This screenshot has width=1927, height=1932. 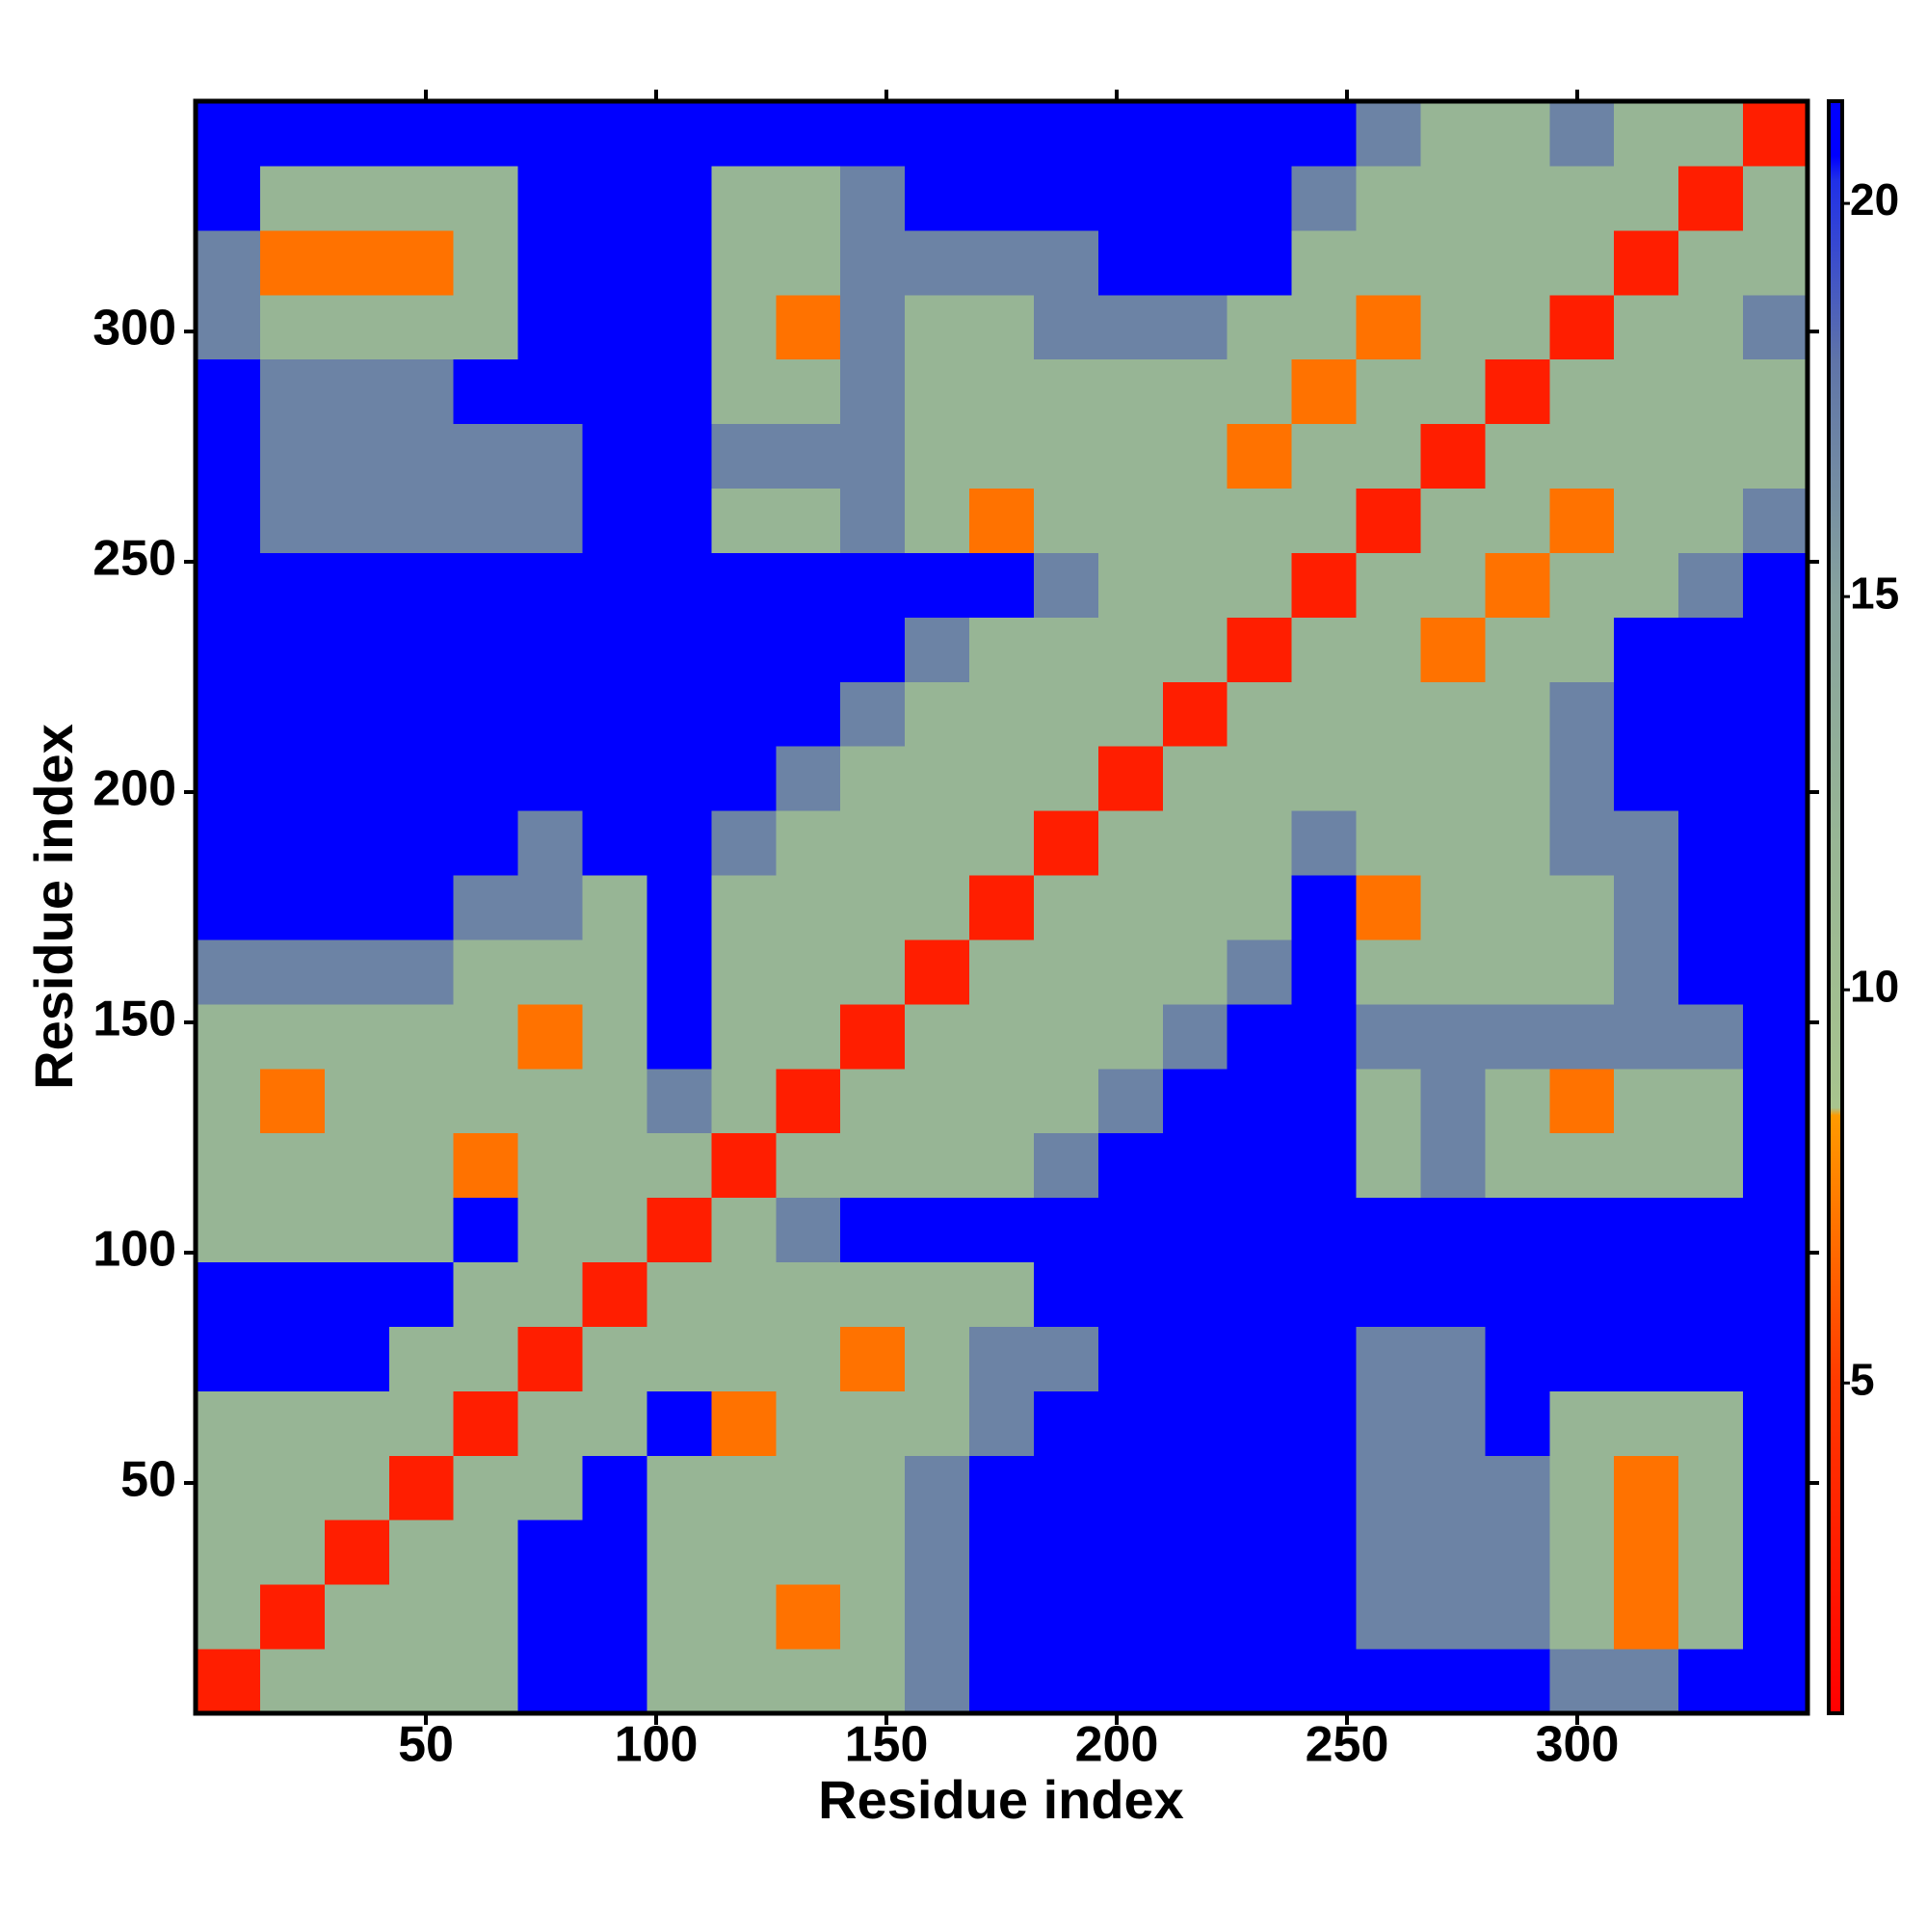 I want to click on colorbar-tick-label: 20, so click(x=1874, y=199).